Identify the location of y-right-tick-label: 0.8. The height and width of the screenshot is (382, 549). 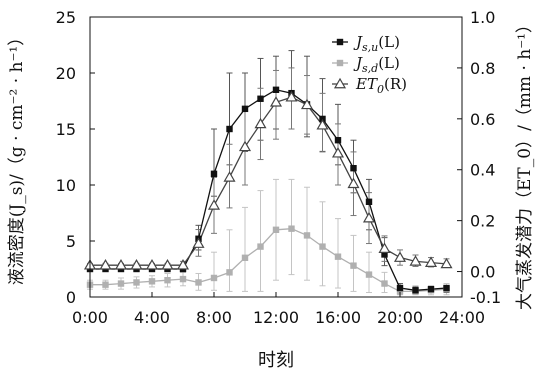
(482, 68).